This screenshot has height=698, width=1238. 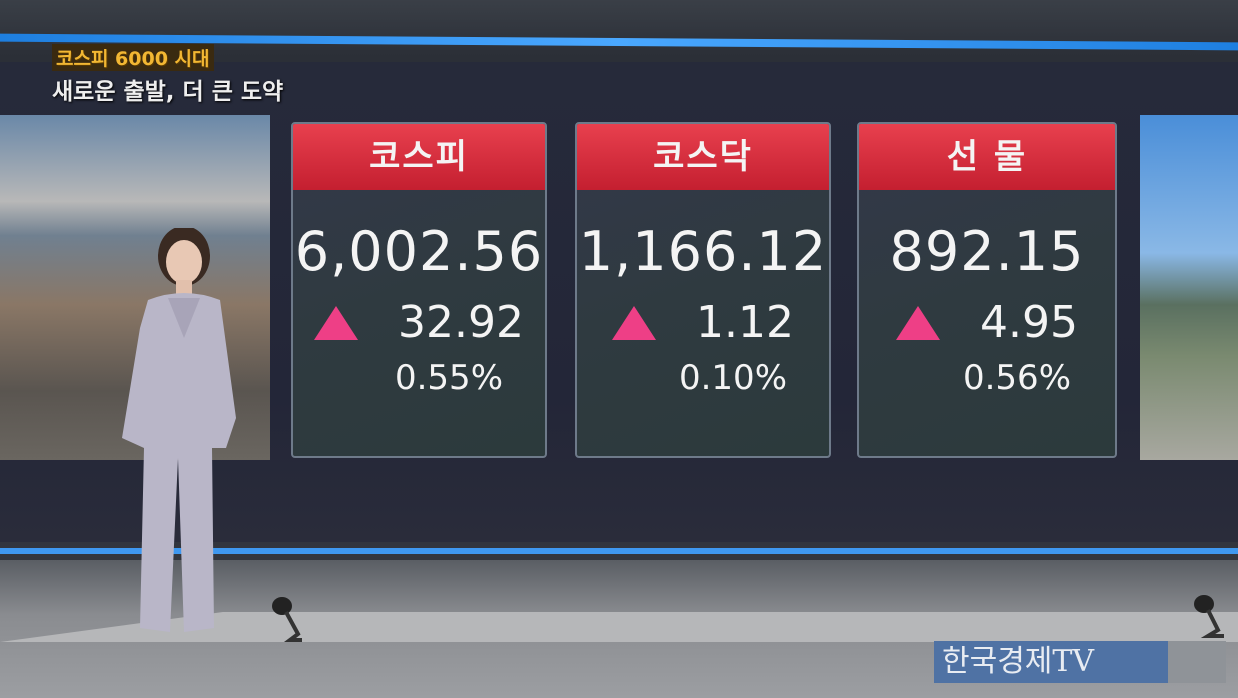 What do you see at coordinates (419, 157) in the screenshot?
I see `panel-title: 코스피` at bounding box center [419, 157].